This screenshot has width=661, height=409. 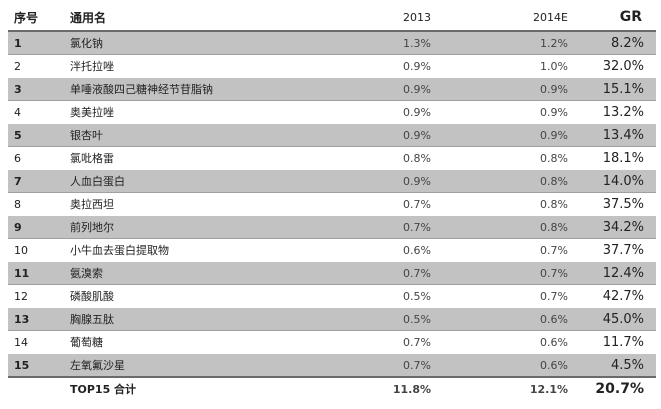 I want to click on header-index: 序号, so click(x=37, y=18).